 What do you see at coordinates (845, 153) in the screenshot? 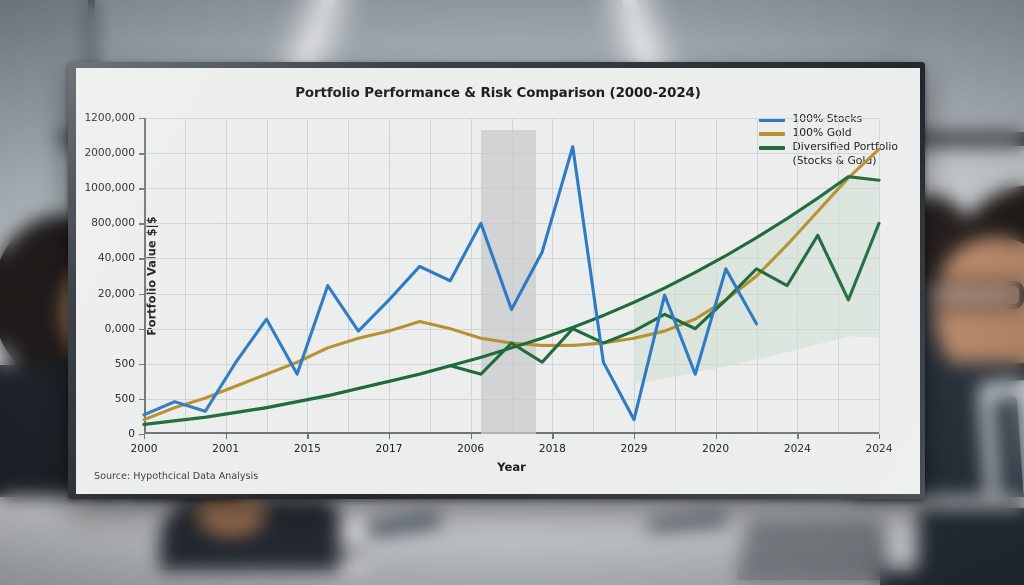
I see `legend-label: Diversified Portfolio (Stocks & Gold)` at bounding box center [845, 153].